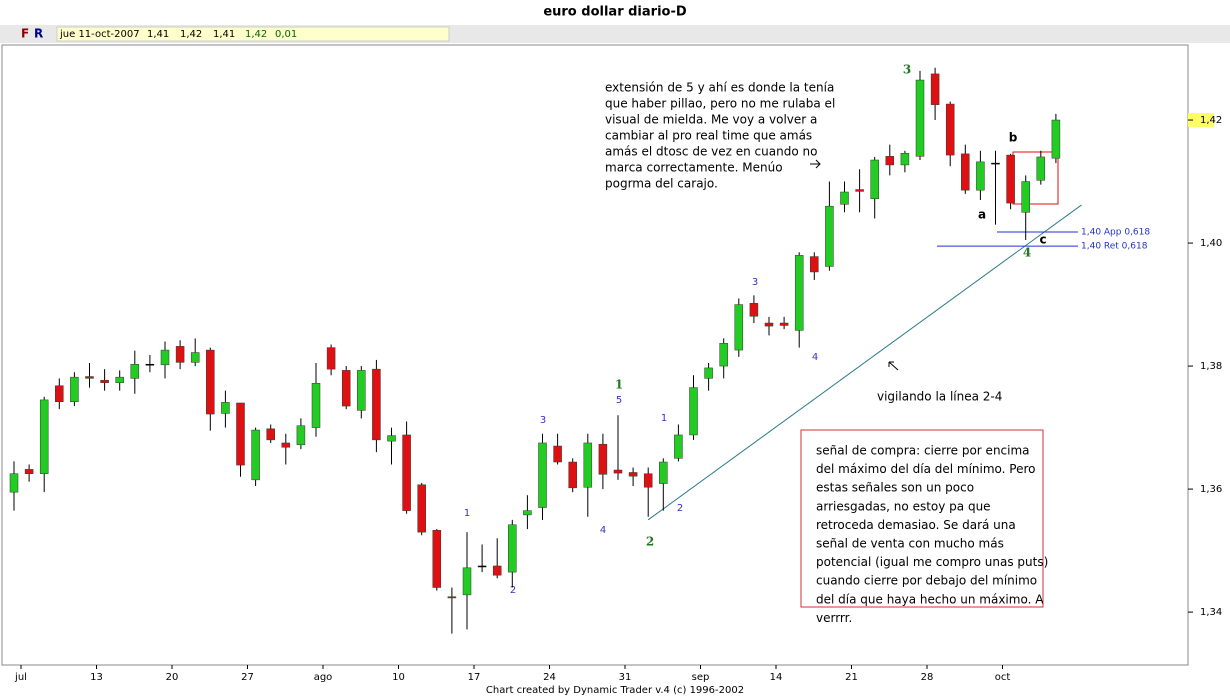 This screenshot has height=699, width=1230. Describe the element at coordinates (694, 168) in the screenshot. I see `note-text: marca correctamente. Menúo` at that location.